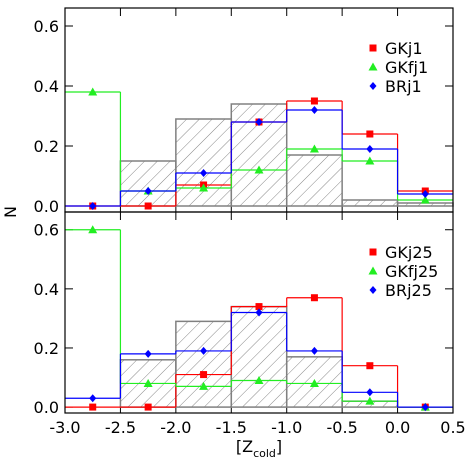  I want to click on x-tick-label: 0.0, so click(397, 427).